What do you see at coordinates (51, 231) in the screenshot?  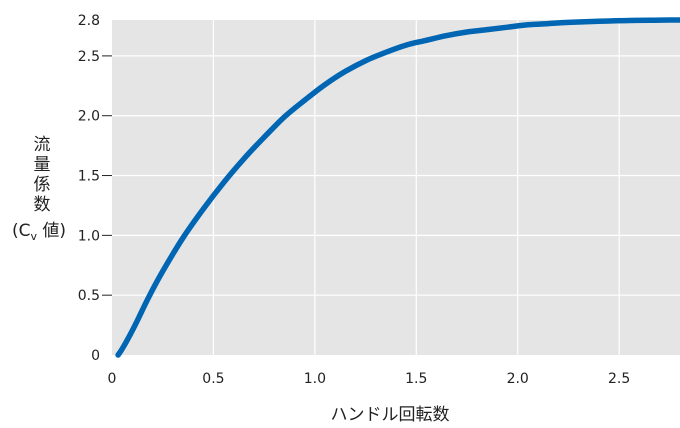 I see `y-axis-title-suffix: 値)` at bounding box center [51, 231].